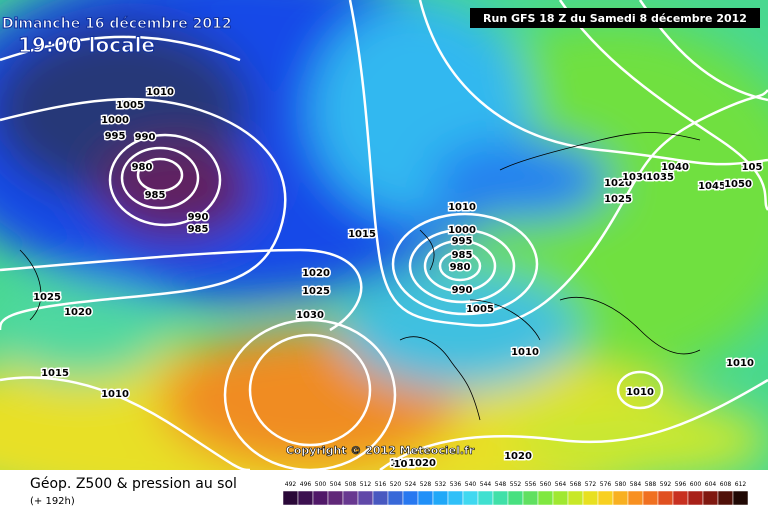 The image size is (768, 512). I want to click on isobar-label: 101, so click(404, 464).